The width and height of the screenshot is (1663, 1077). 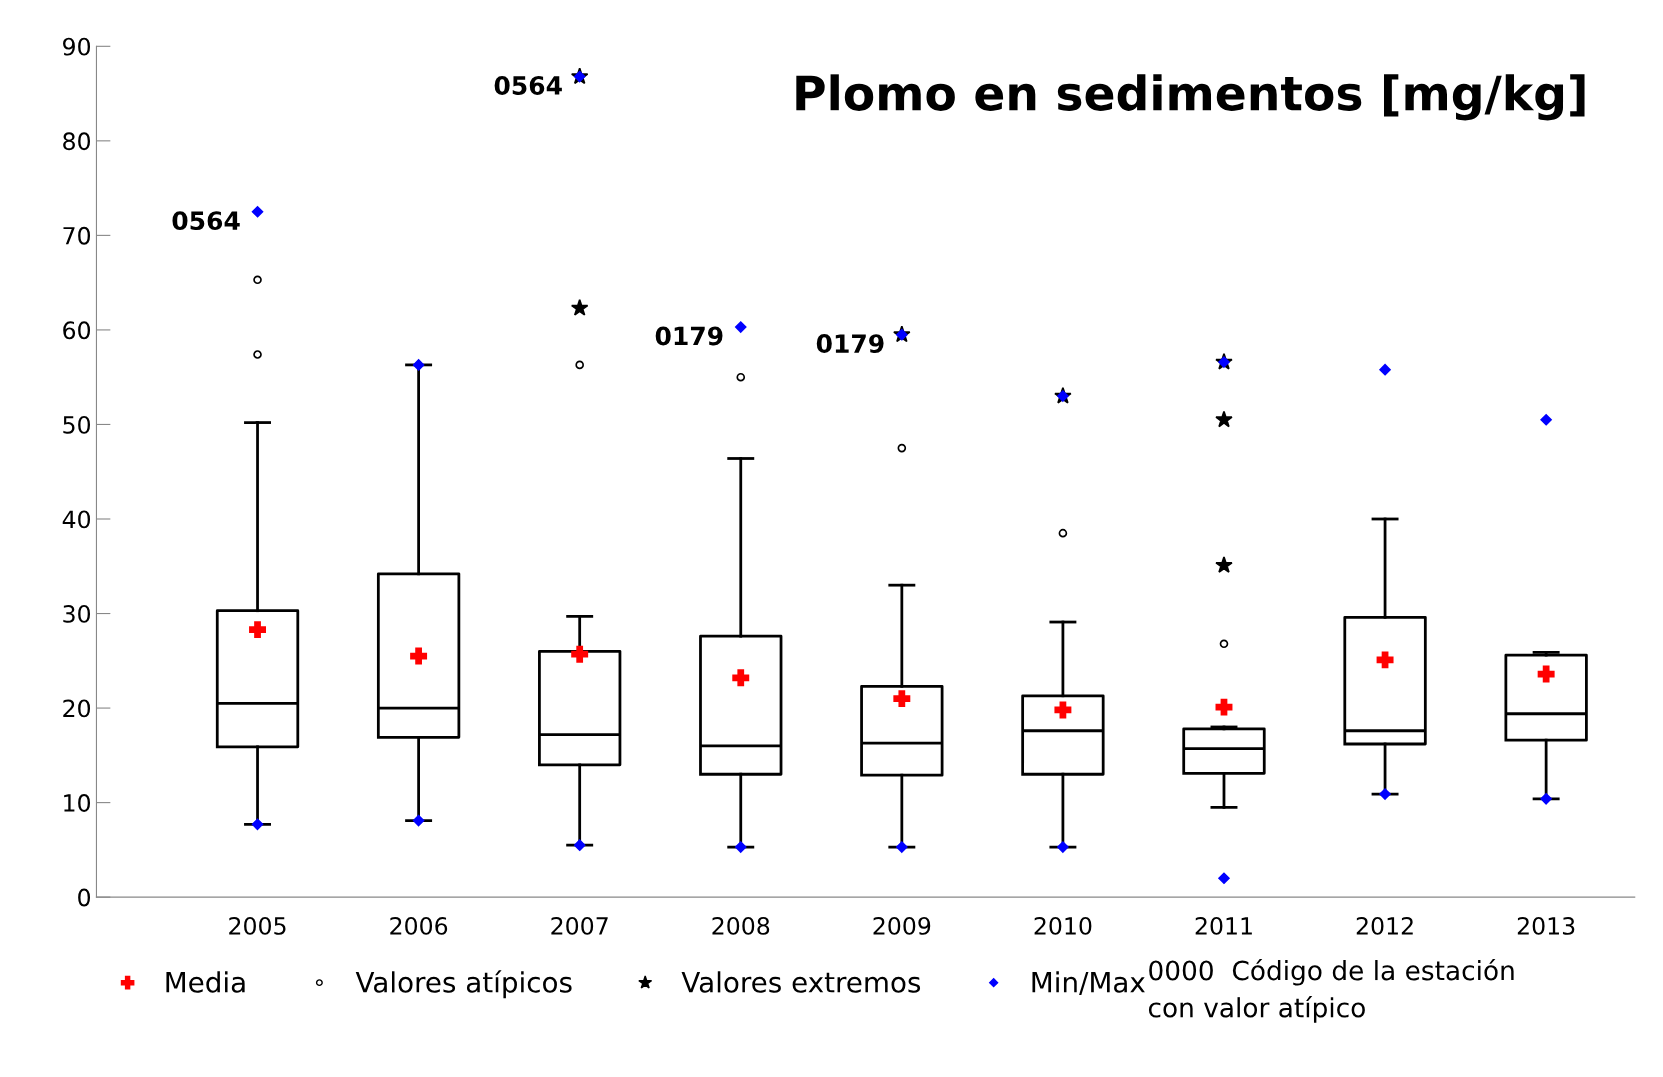 I want to click on x-tick-label: 2006, so click(x=419, y=926).